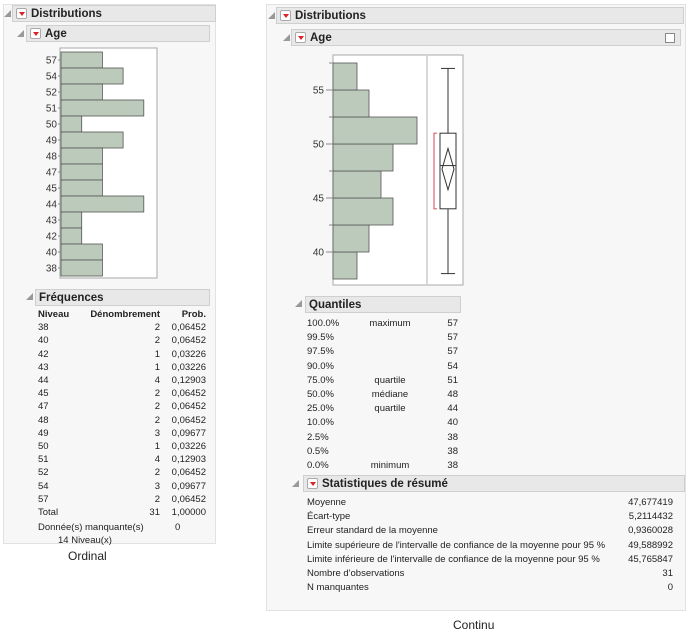  What do you see at coordinates (66, 13) in the screenshot?
I see `distributions-title: Distributions` at bounding box center [66, 13].